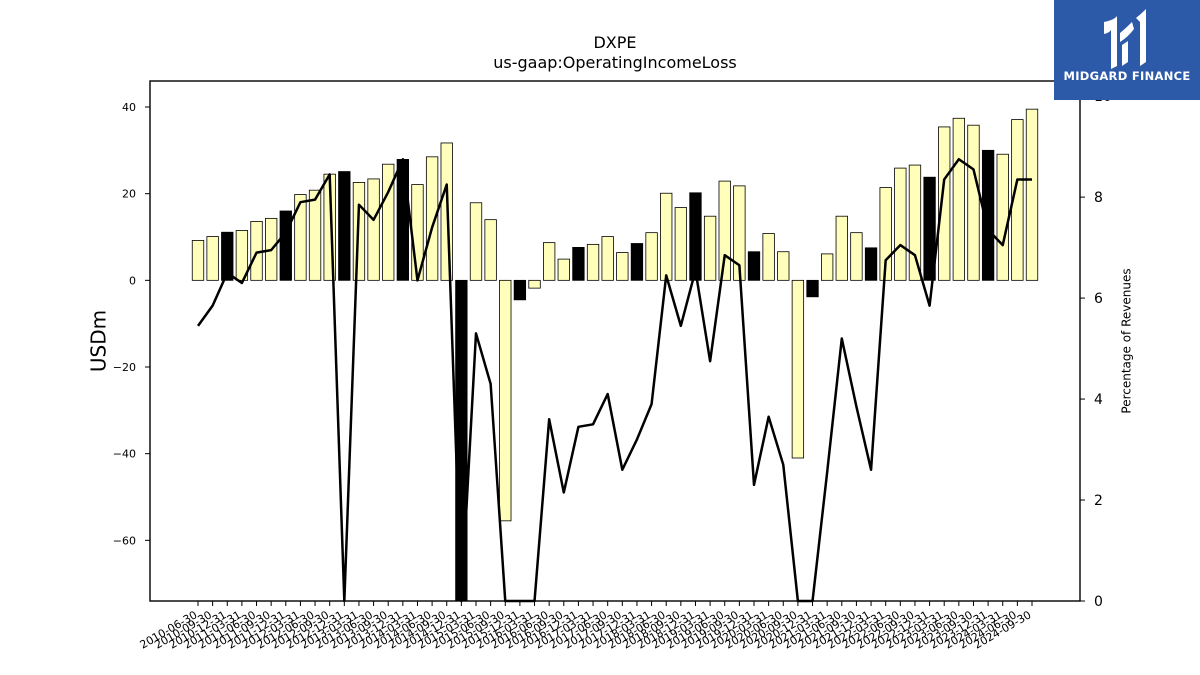 The image size is (1200, 675). I want to click on y-tick-label: −20, so click(124, 367).